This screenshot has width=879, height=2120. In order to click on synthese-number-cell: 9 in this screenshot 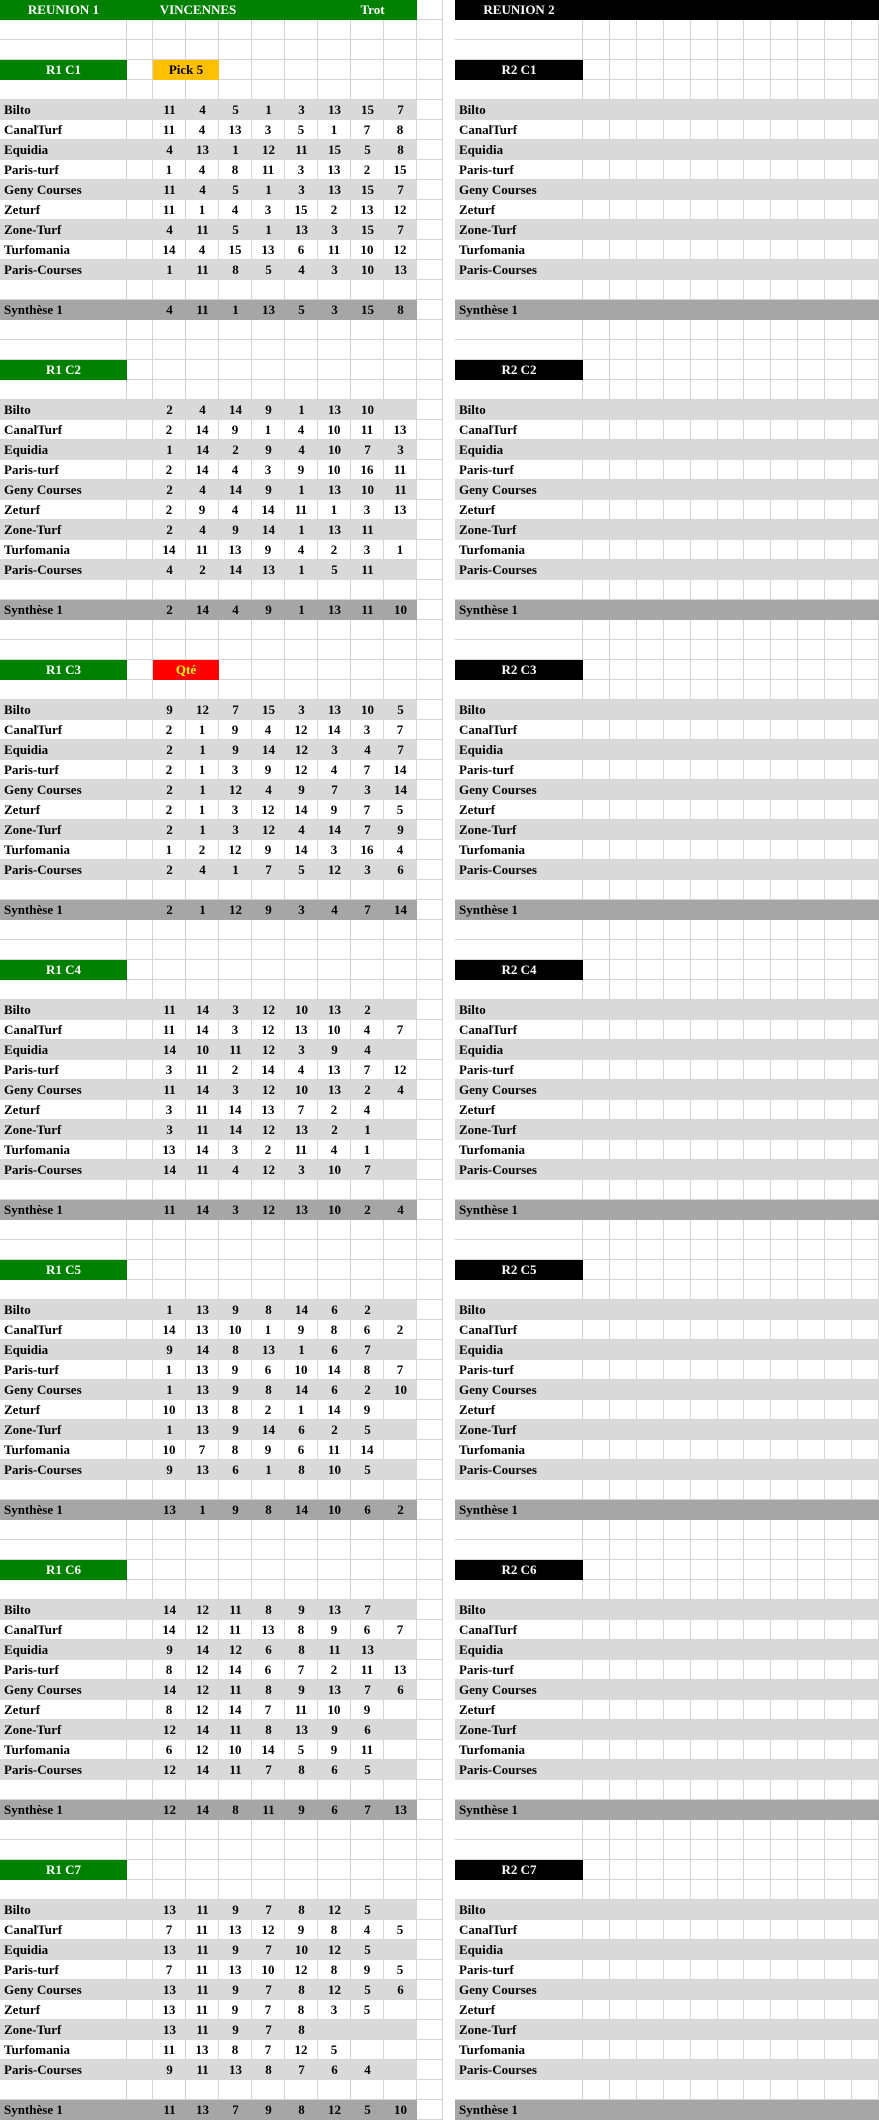, I will do `click(268, 610)`.